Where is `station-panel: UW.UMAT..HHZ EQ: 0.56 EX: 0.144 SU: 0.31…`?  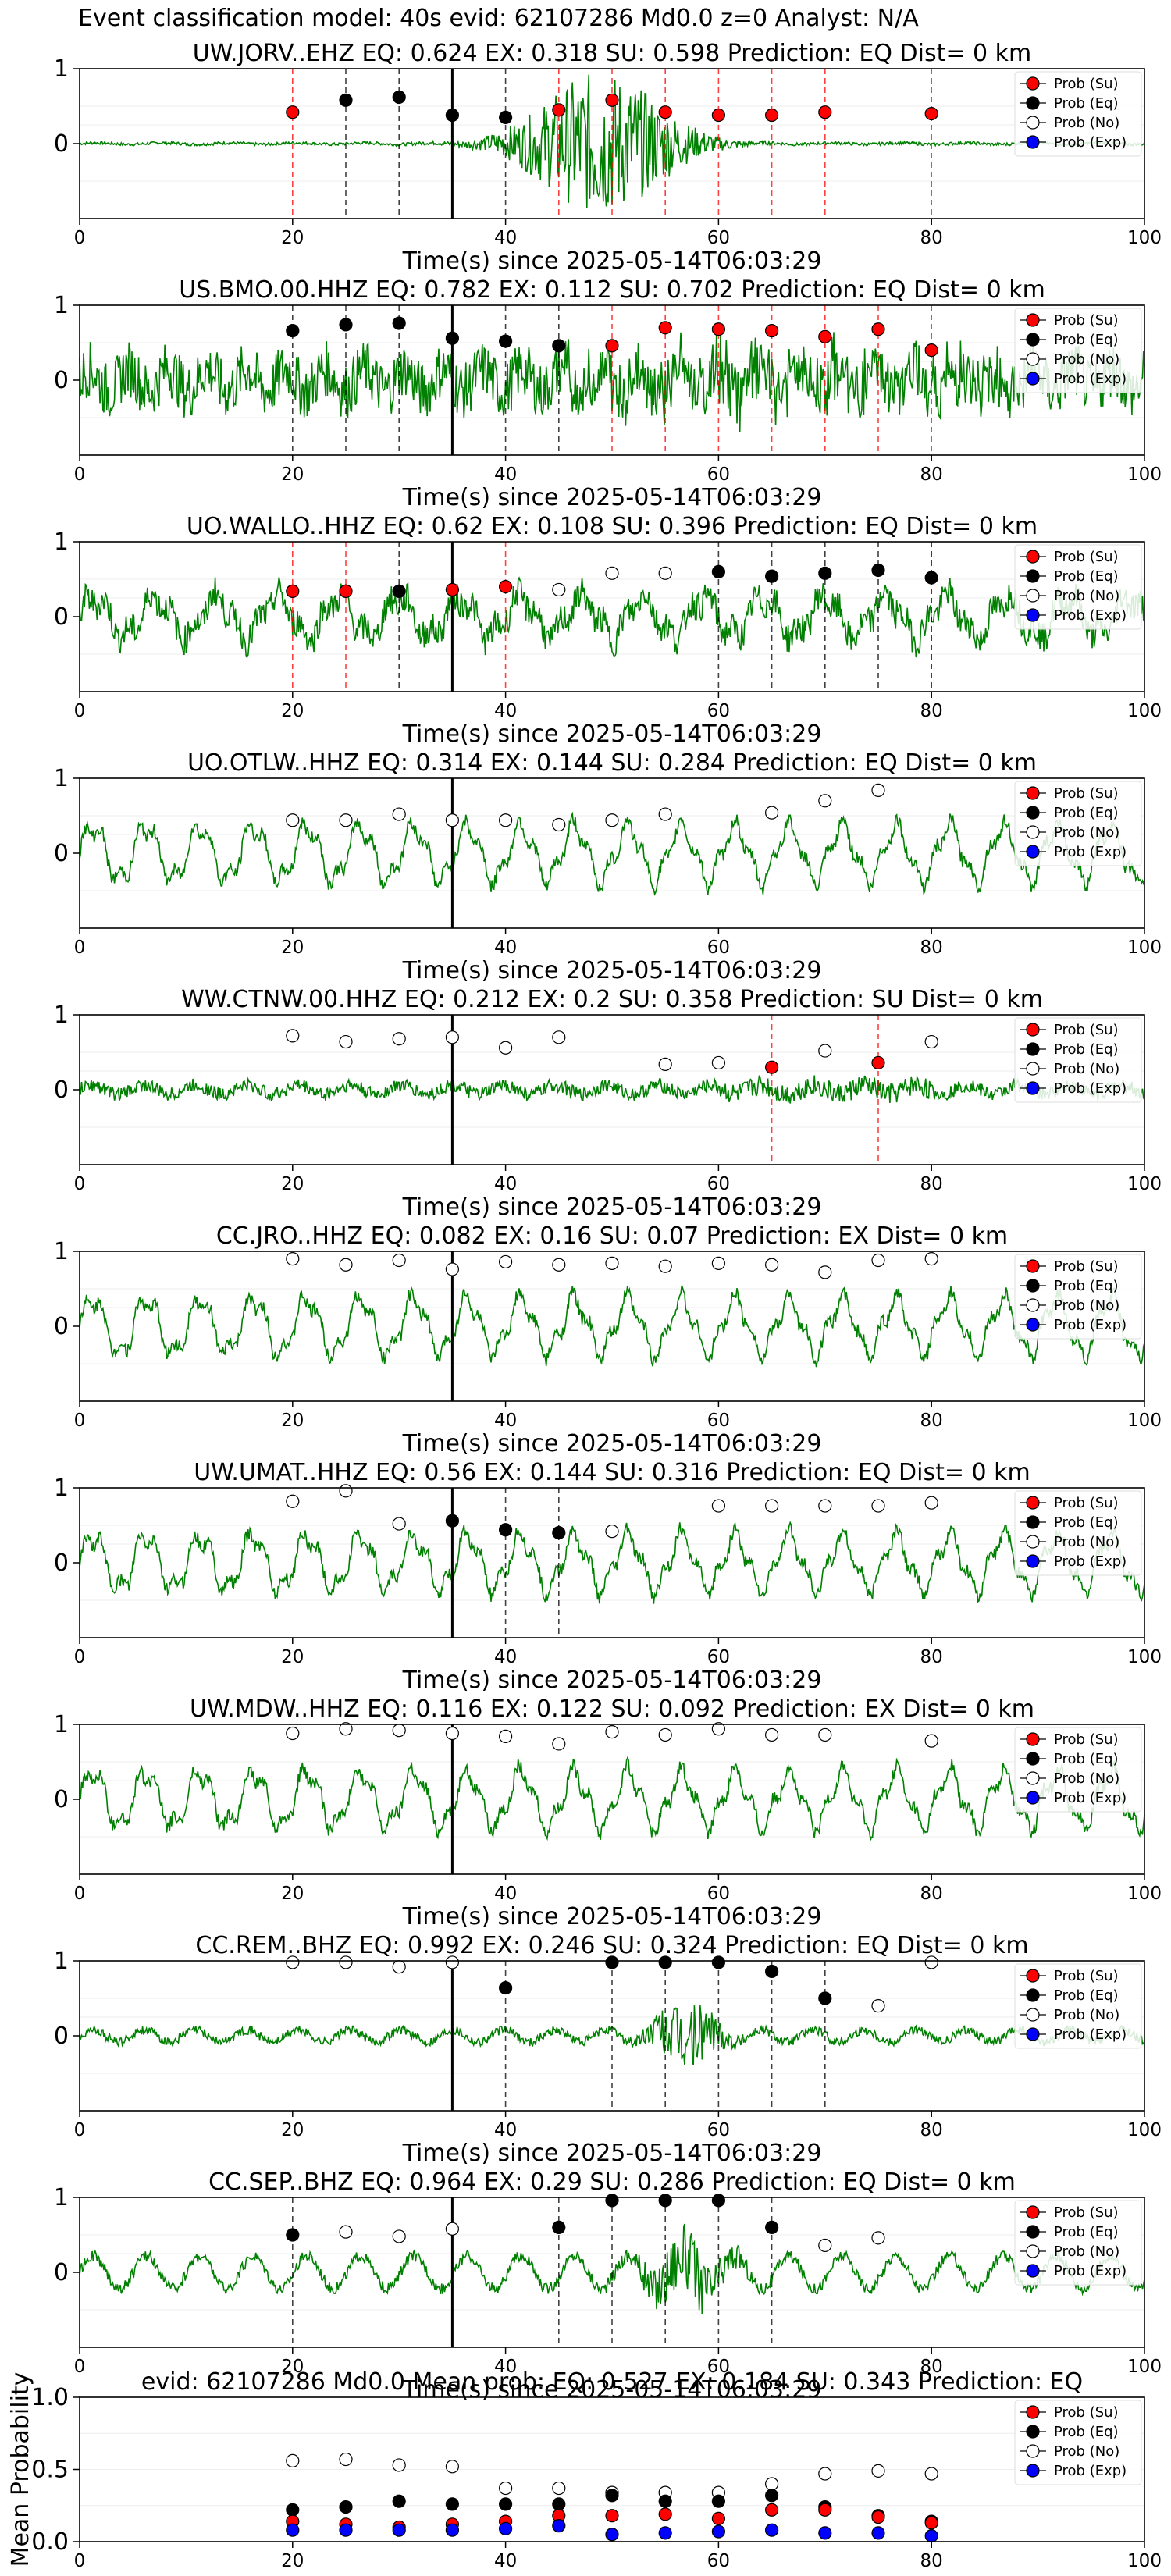 station-panel: UW.UMAT..HHZ EQ: 0.56 EX: 0.144 SU: 0.31… is located at coordinates (608, 1576).